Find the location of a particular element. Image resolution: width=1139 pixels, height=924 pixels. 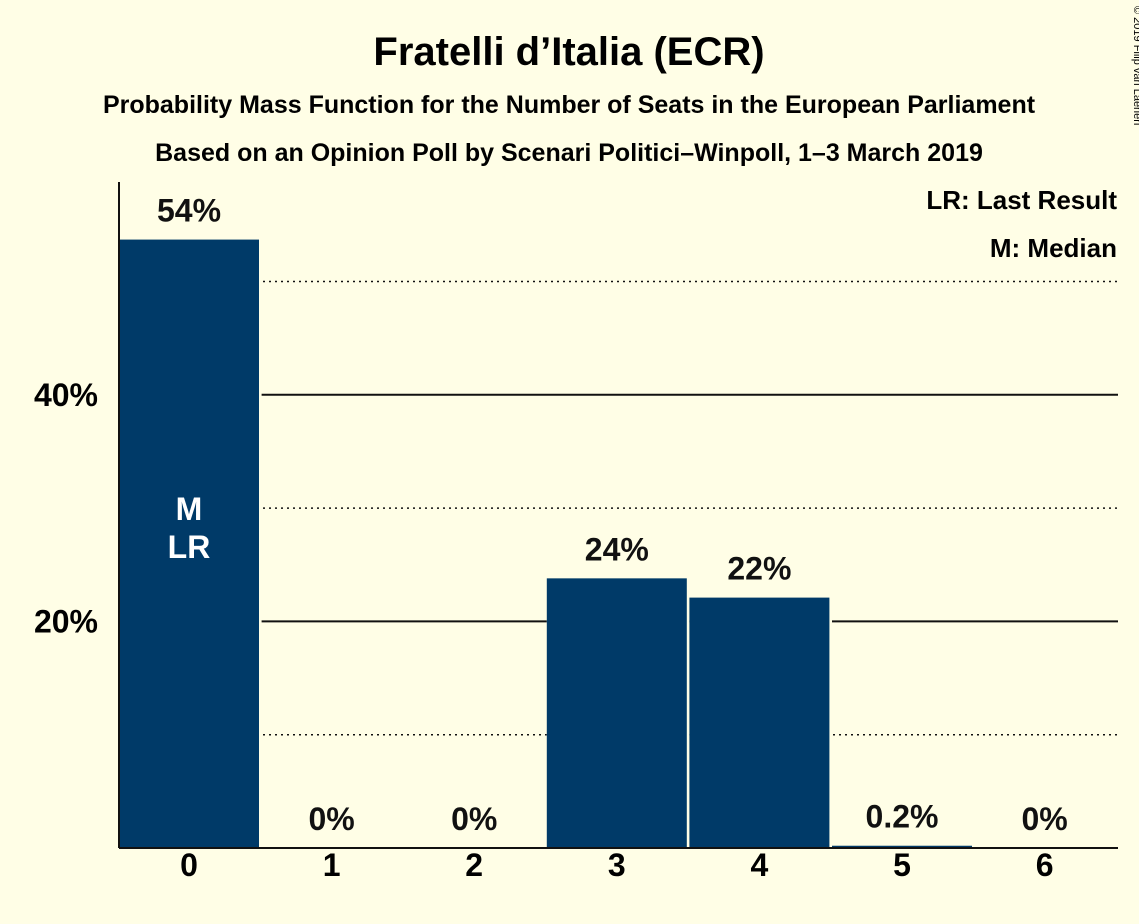

legend-median: M: Median is located at coordinates (1053, 248).